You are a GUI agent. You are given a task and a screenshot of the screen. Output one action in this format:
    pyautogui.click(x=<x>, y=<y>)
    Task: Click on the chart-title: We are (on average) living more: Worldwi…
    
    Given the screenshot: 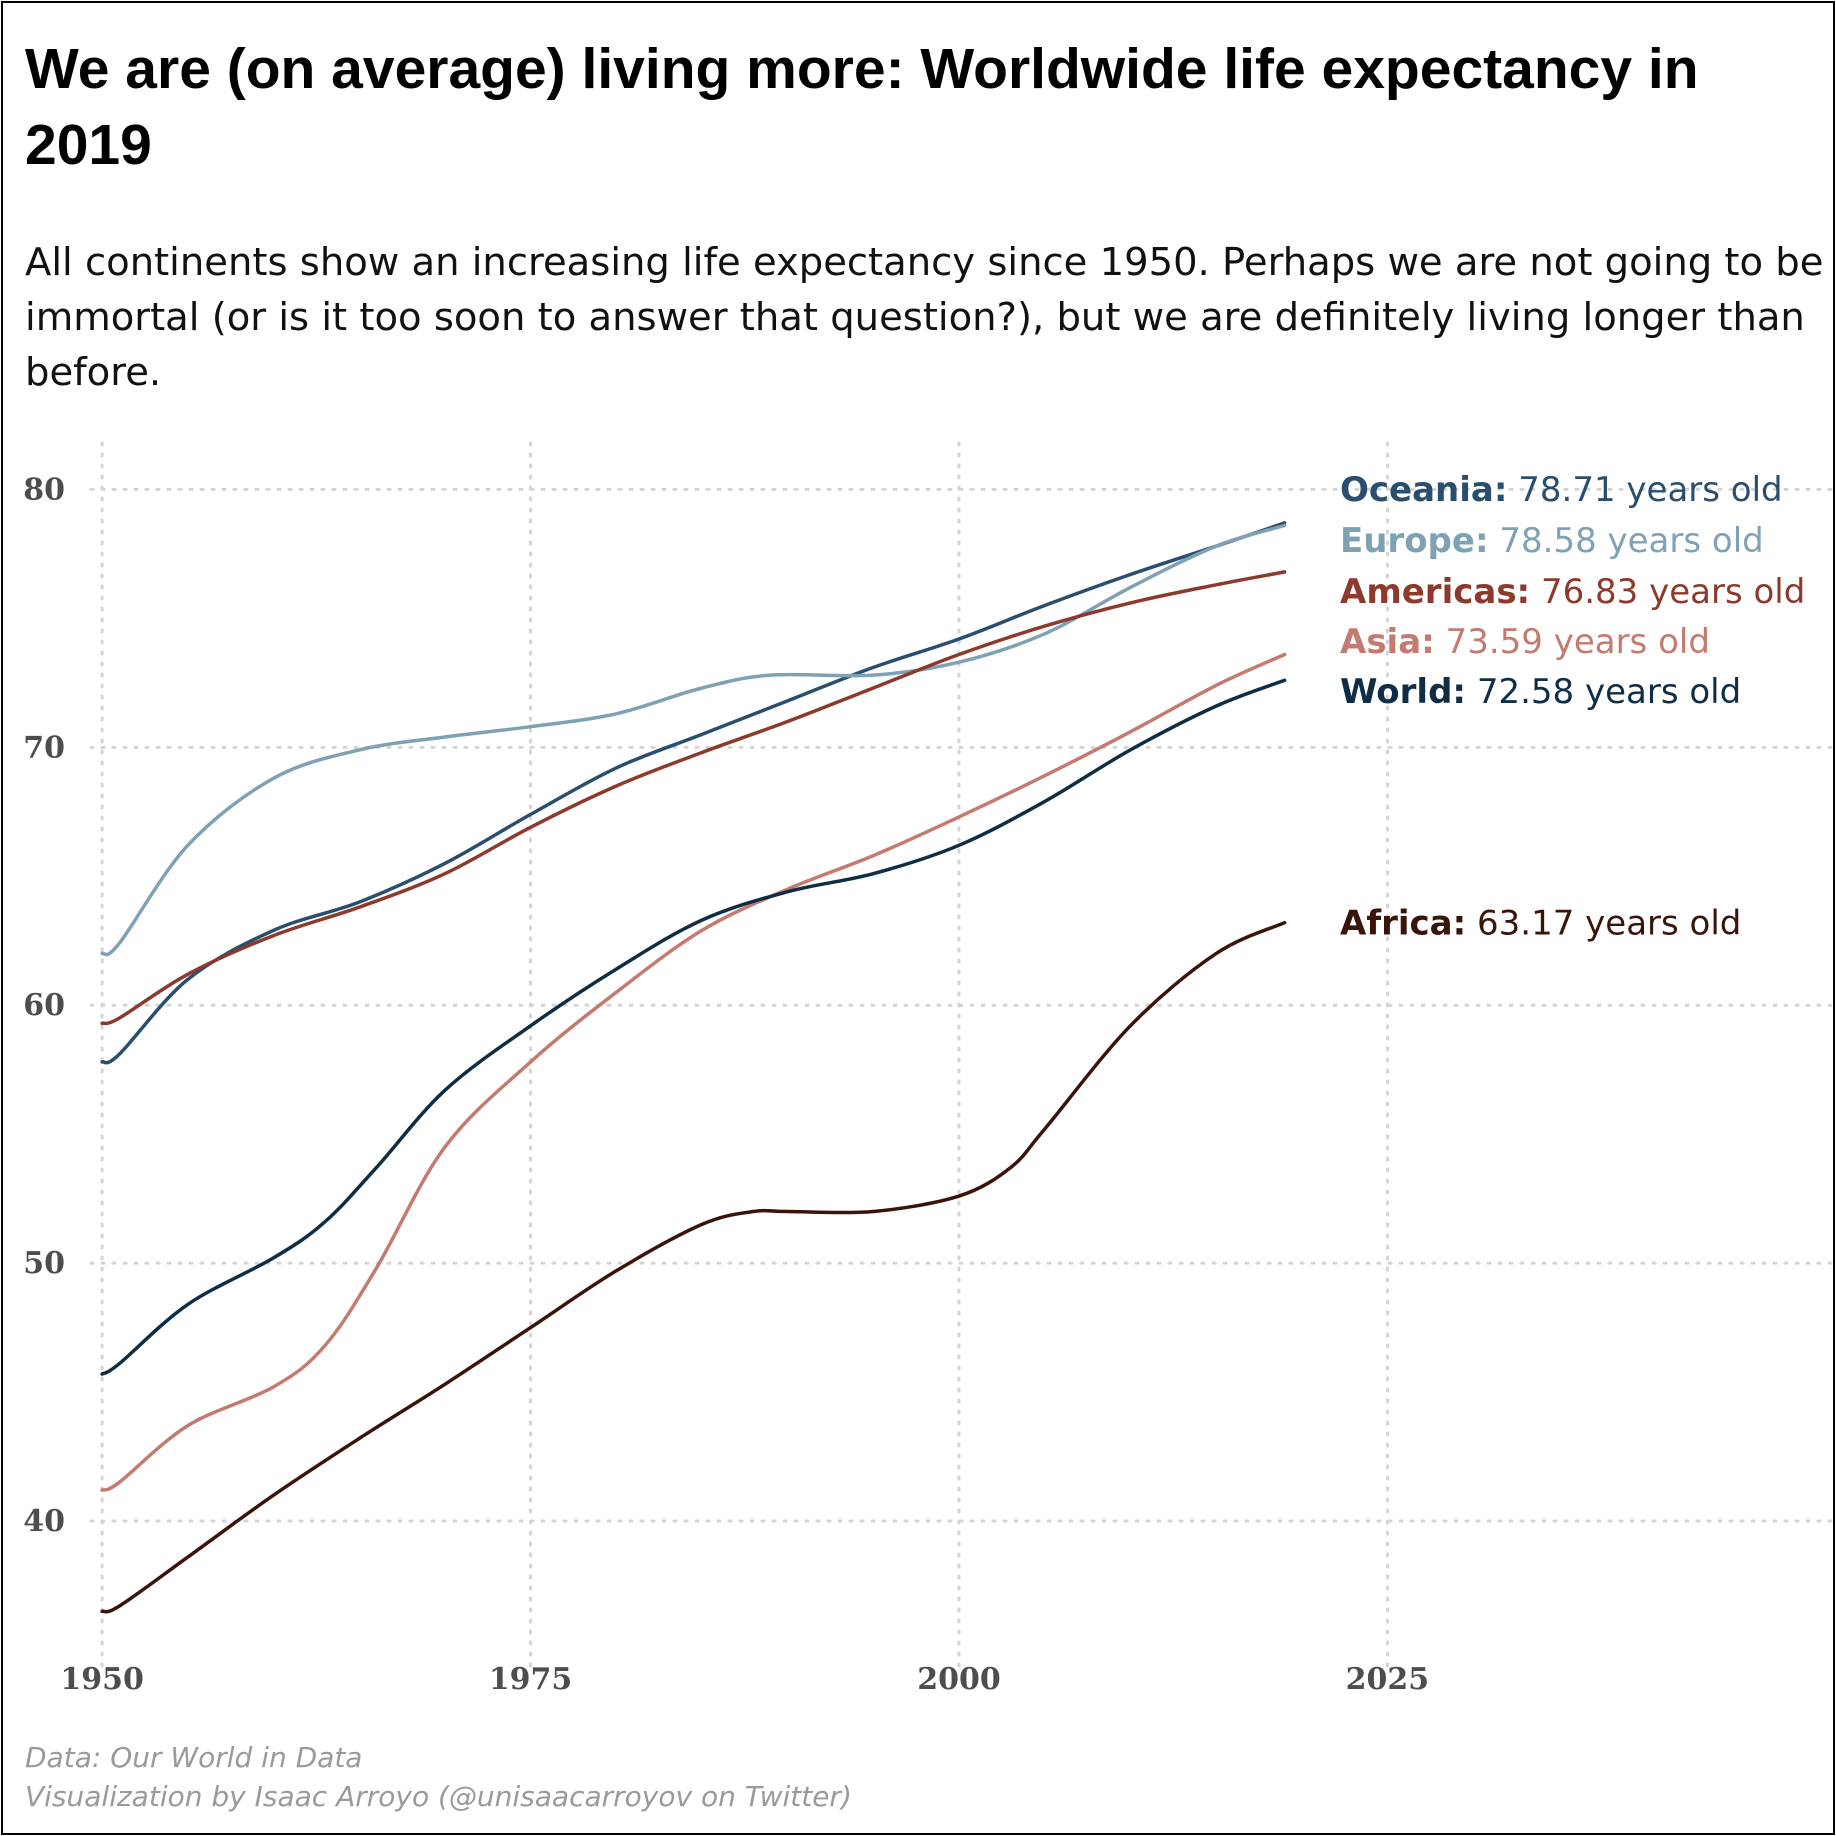 What is the action you would take?
    pyautogui.click(x=862, y=107)
    